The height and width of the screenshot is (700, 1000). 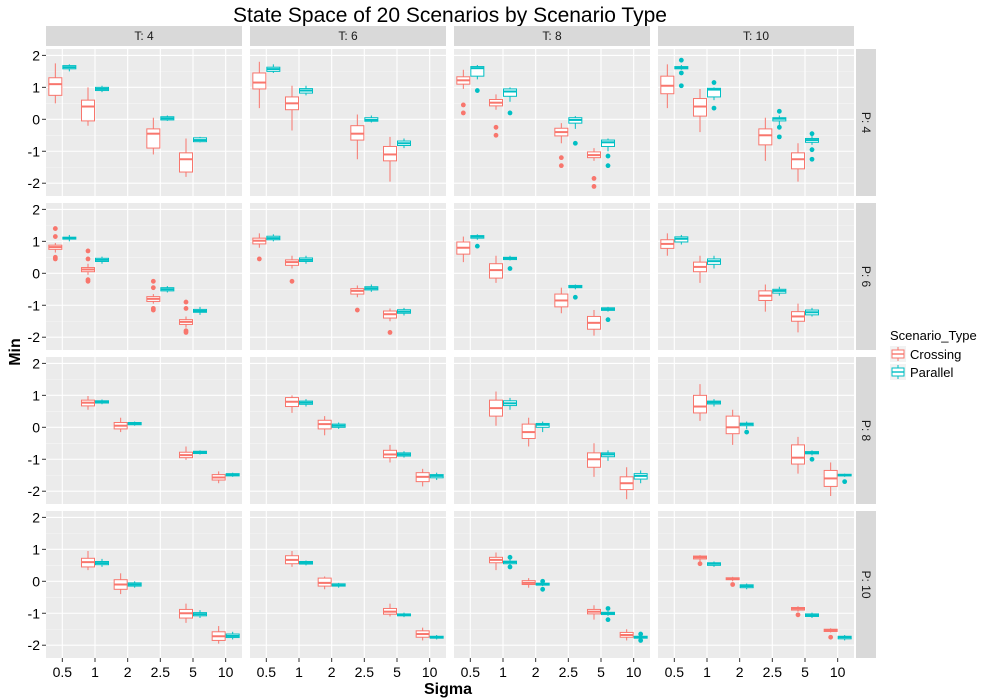 I want to click on column-strip-label: T: 8, so click(x=552, y=36).